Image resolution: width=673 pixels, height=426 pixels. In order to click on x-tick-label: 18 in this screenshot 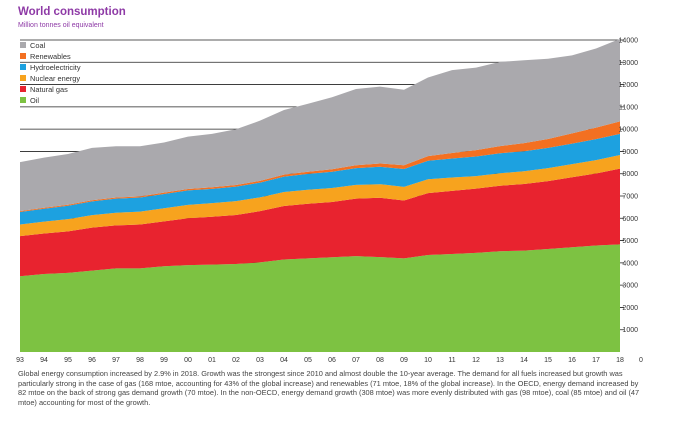, I will do `click(620, 360)`.